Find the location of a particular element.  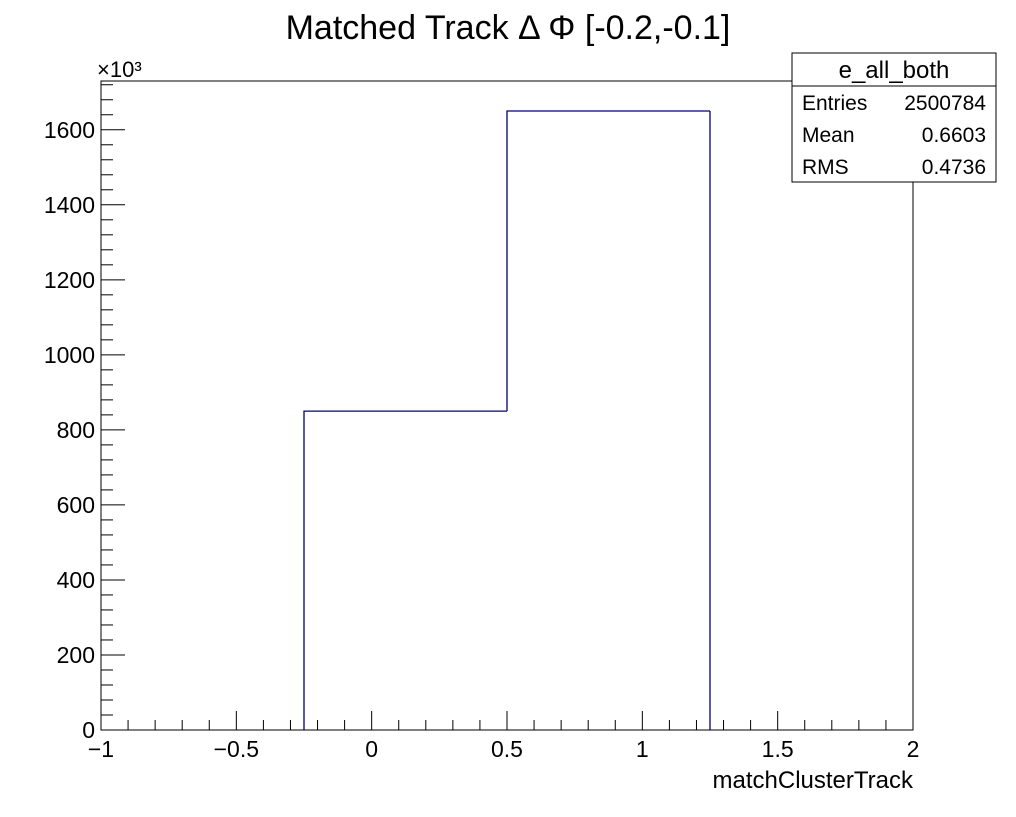

stats-box-frame is located at coordinates (894, 117).